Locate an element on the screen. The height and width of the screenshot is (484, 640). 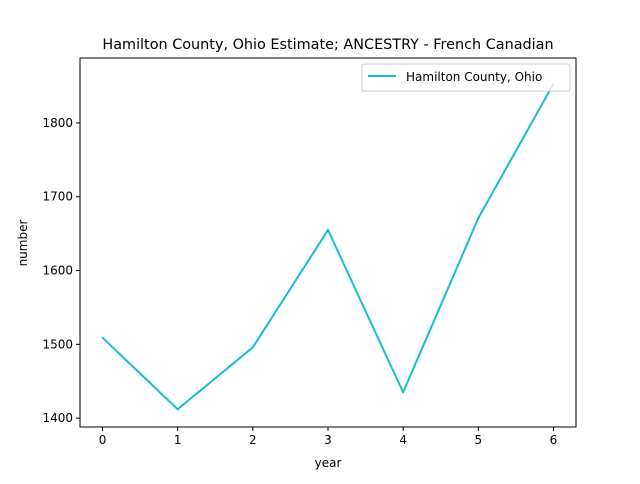
y-tick-label: 1700 is located at coordinates (57, 197).